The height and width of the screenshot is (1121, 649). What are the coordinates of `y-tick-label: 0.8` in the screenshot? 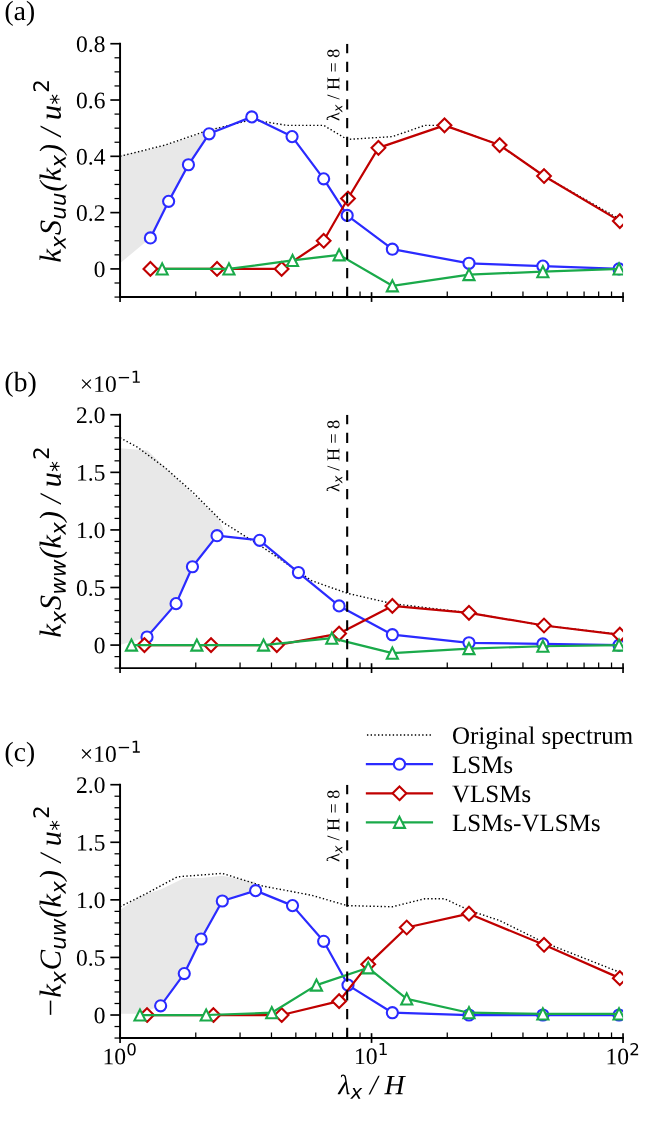 It's located at (90, 44).